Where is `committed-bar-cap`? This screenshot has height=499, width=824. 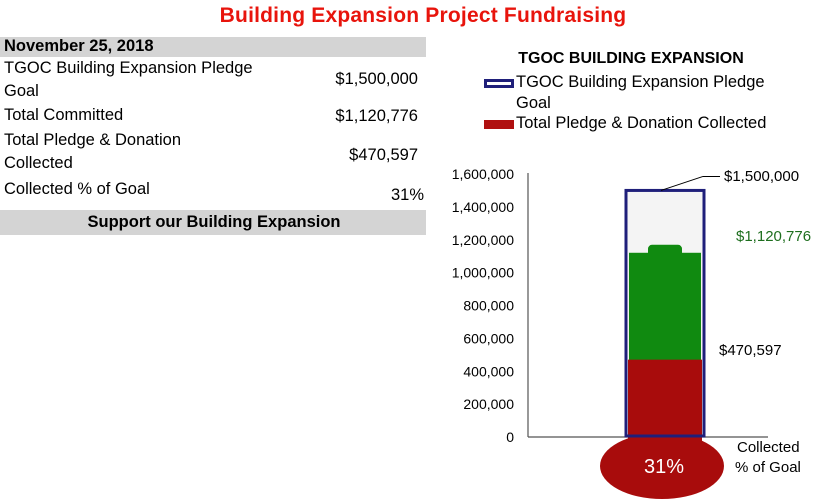
committed-bar-cap is located at coordinates (665, 250).